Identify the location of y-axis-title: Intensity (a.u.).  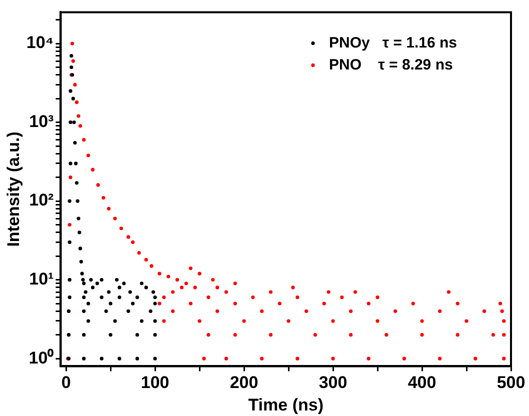
(13, 189).